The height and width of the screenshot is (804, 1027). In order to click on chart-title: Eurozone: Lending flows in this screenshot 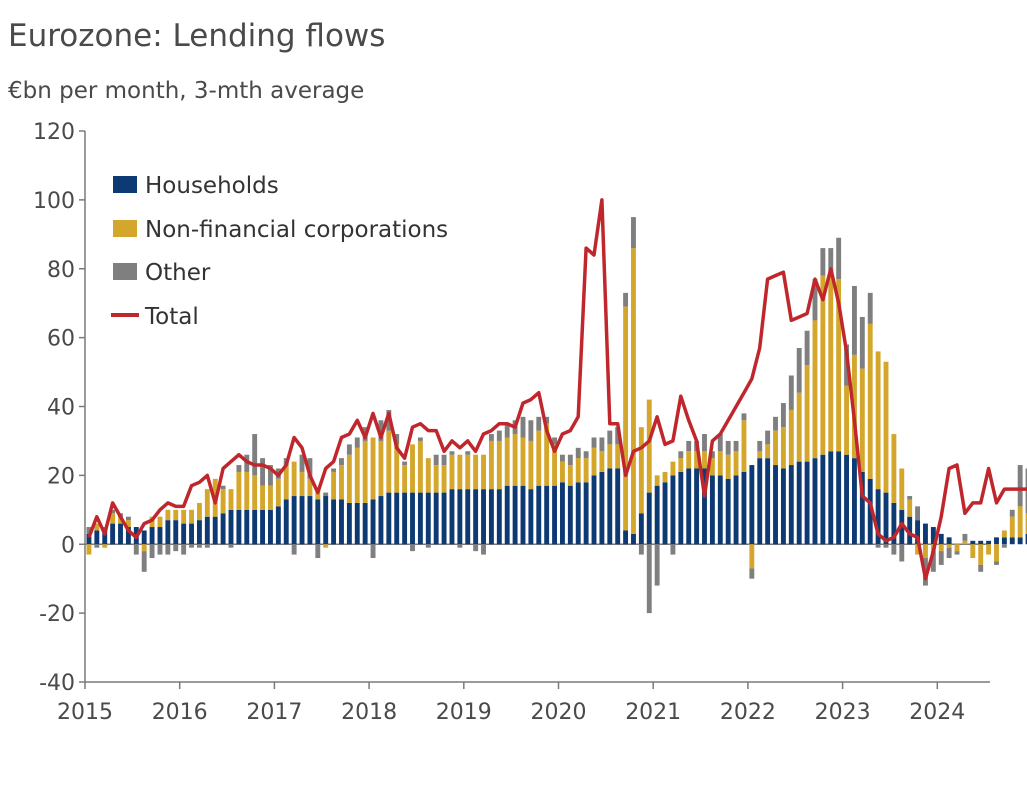, I will do `click(197, 36)`.